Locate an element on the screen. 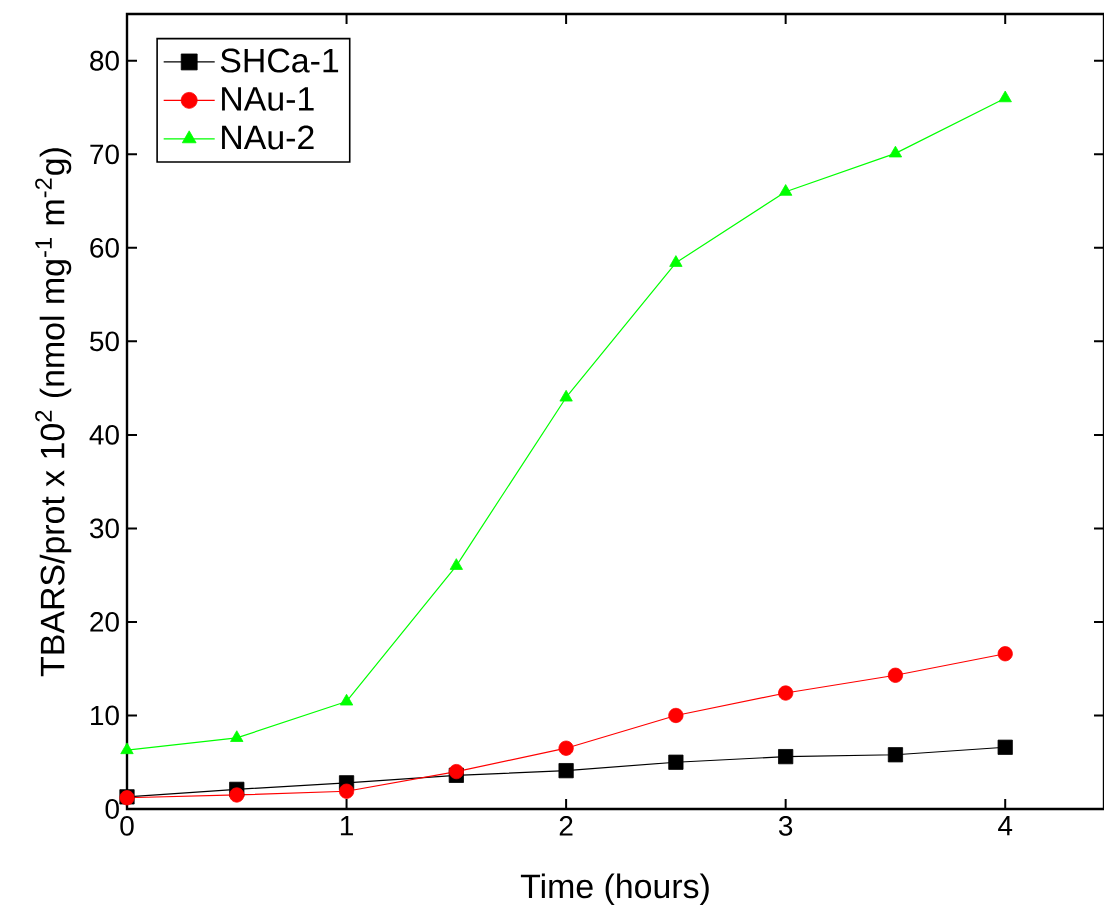  y-tick-label: 10 is located at coordinates (105, 715).